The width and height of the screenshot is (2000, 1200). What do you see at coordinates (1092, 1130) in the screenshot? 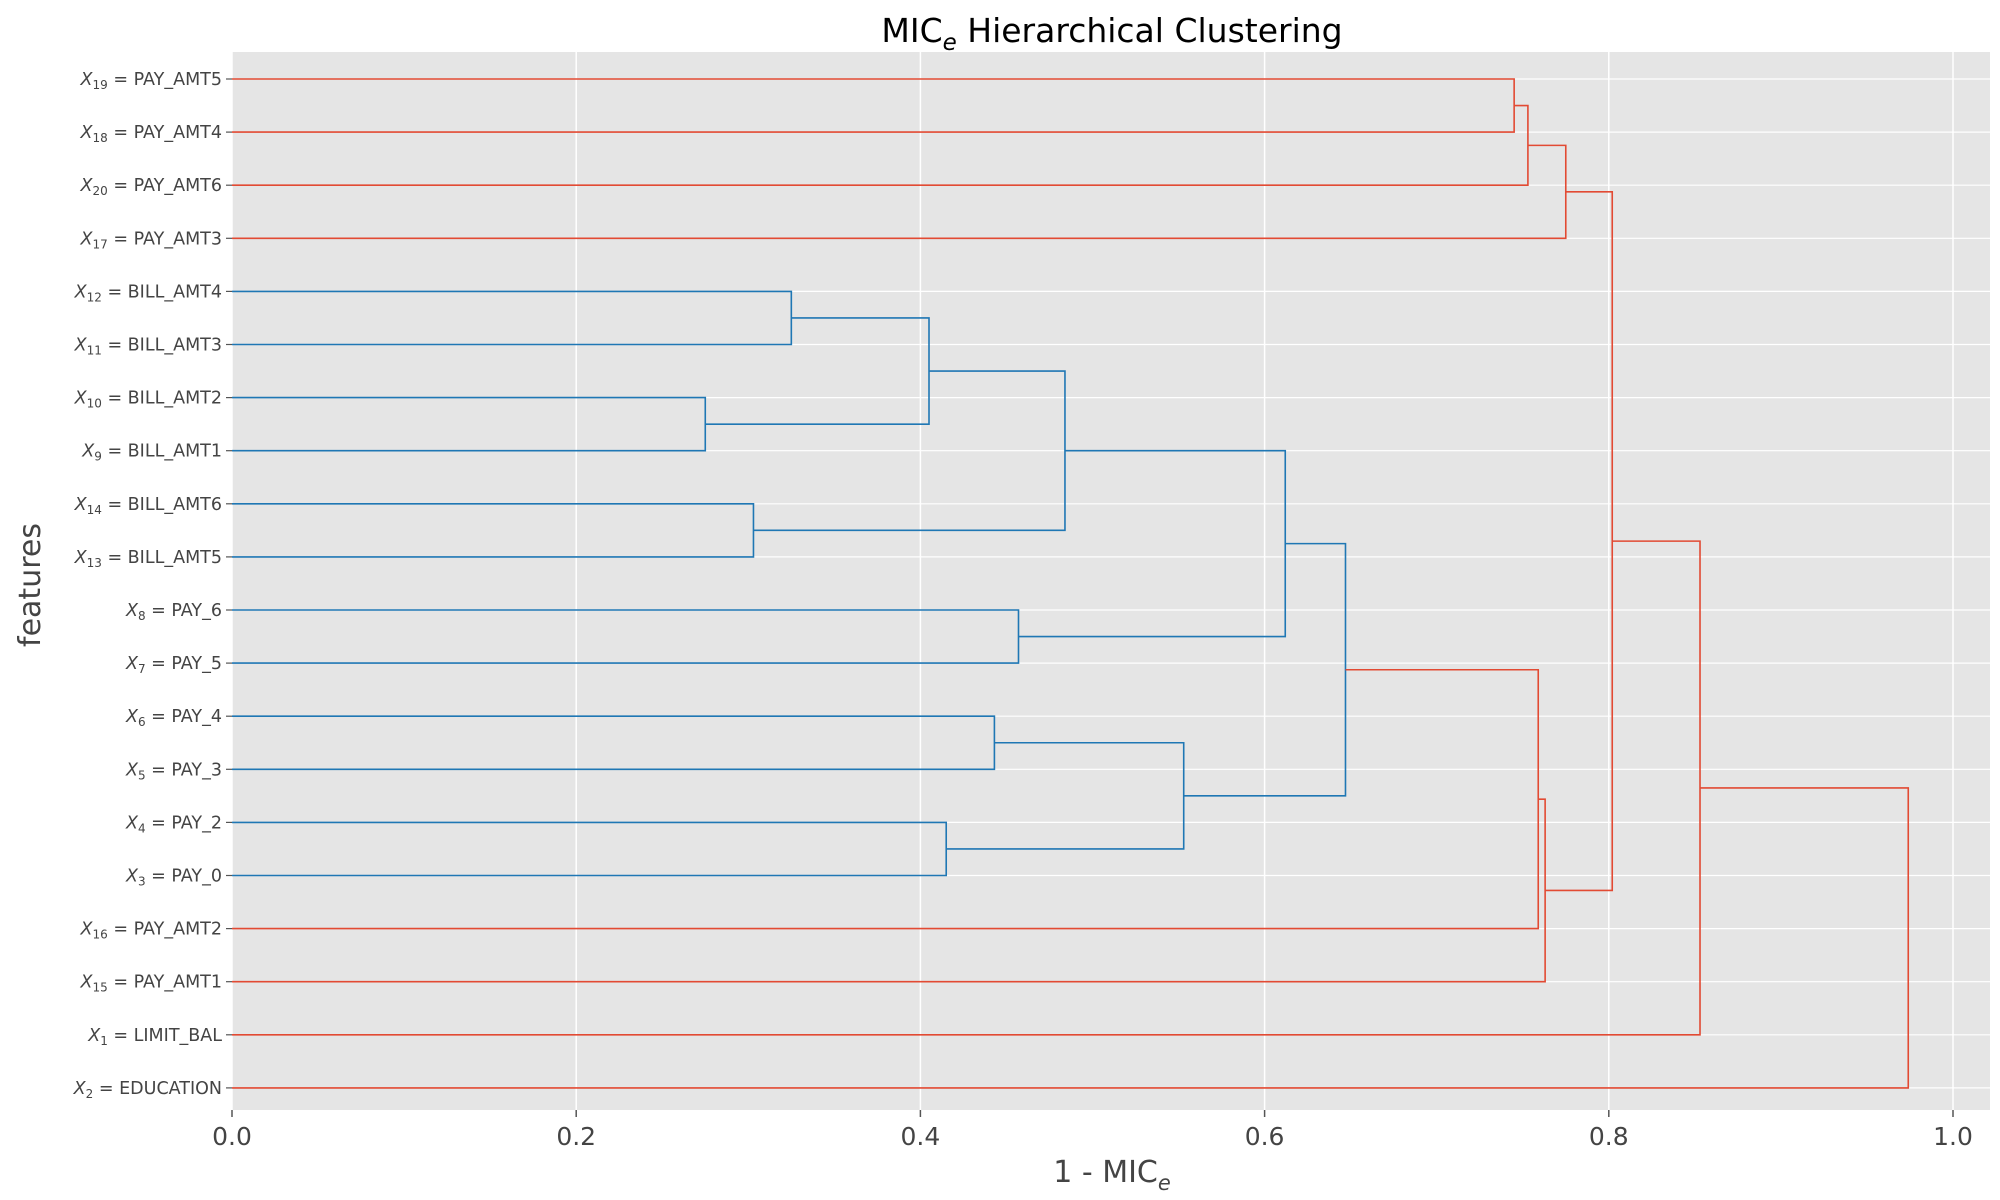
I see `x-axis-ticks: 0.0 0.2 0.4 0.6 0.8 1.0` at bounding box center [1092, 1130].